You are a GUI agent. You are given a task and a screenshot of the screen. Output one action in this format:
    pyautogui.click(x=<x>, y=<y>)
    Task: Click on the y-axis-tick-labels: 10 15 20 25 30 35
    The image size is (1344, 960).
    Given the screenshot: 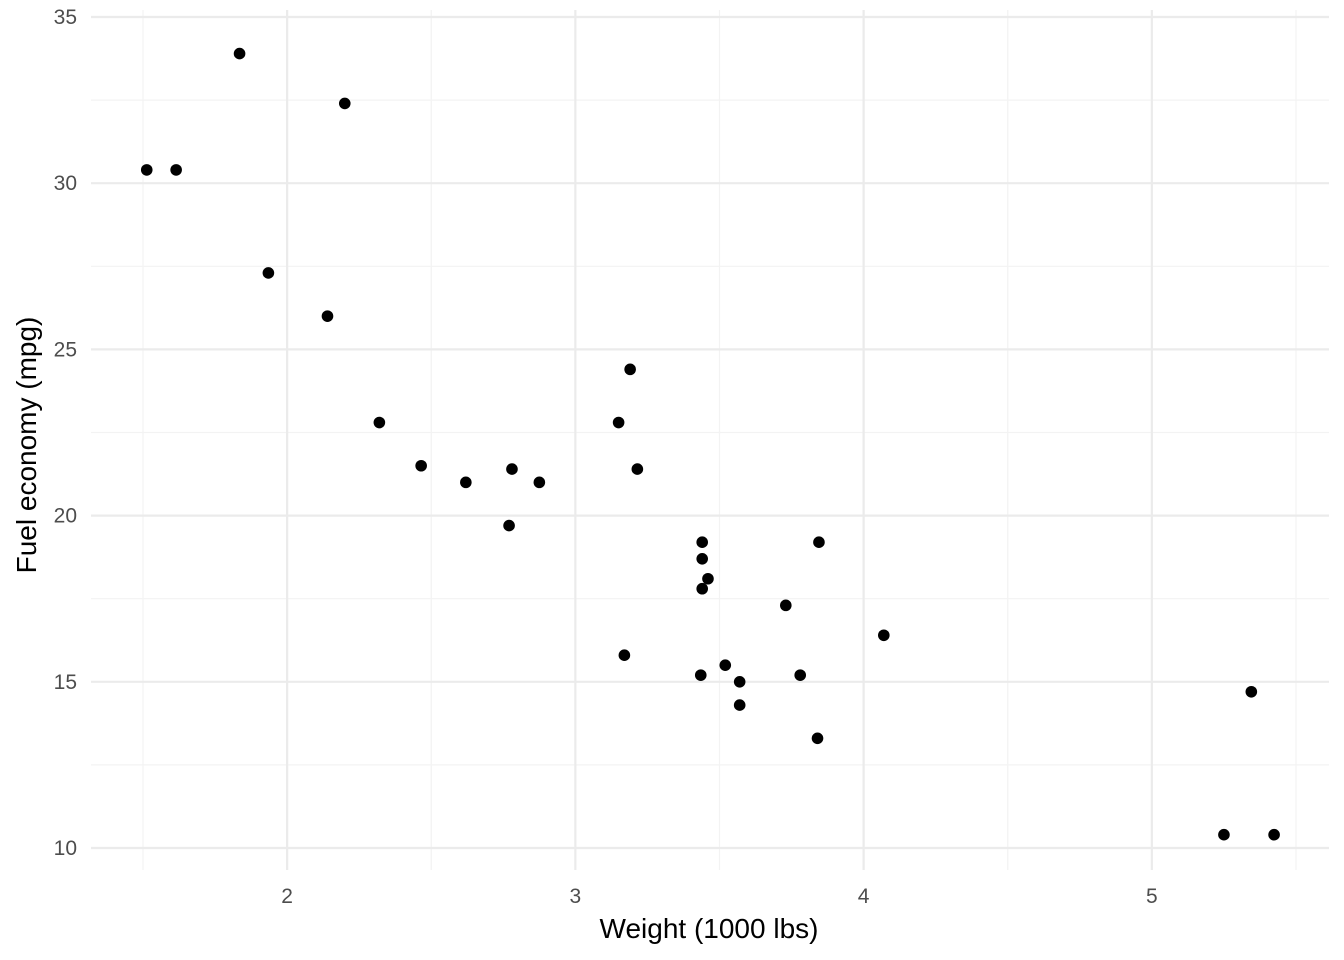 What is the action you would take?
    pyautogui.click(x=65, y=433)
    